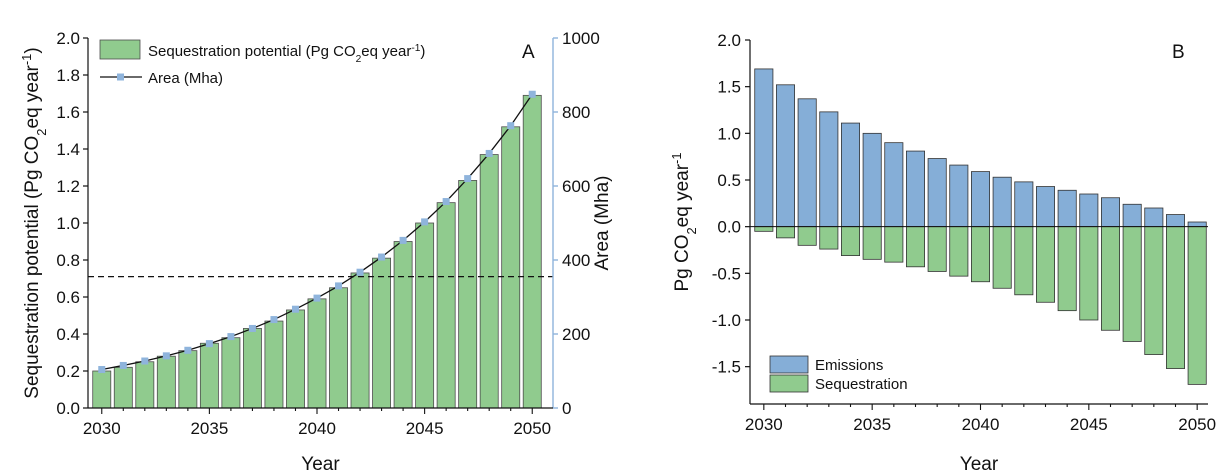 Image resolution: width=1220 pixels, height=473 pixels. Describe the element at coordinates (959, 196) in the screenshot. I see `bar-emissions-2039` at that location.